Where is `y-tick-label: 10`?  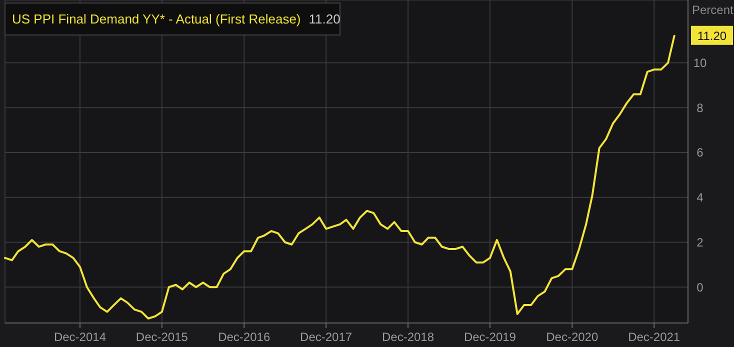 y-tick-label: 10 is located at coordinates (700, 63).